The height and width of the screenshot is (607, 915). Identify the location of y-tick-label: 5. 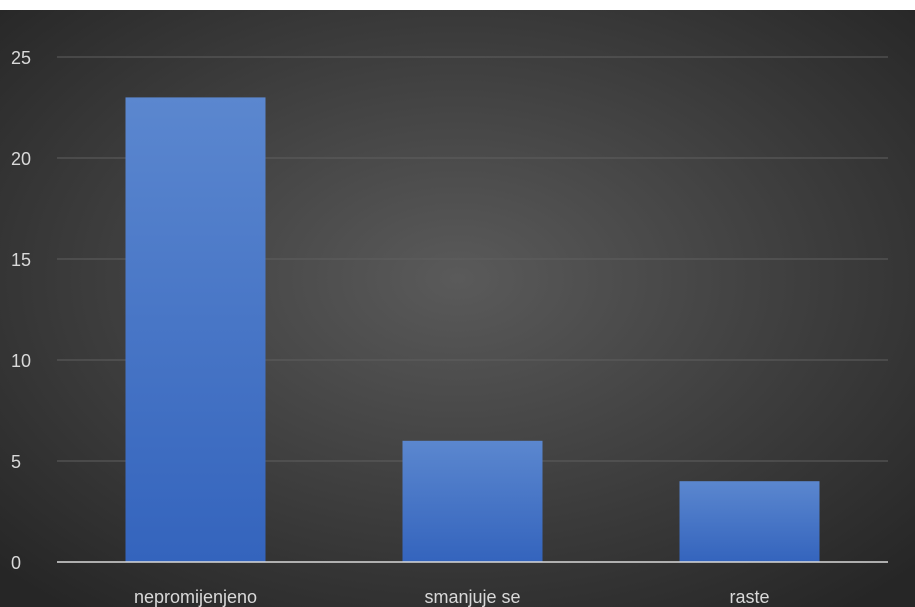
(16, 462).